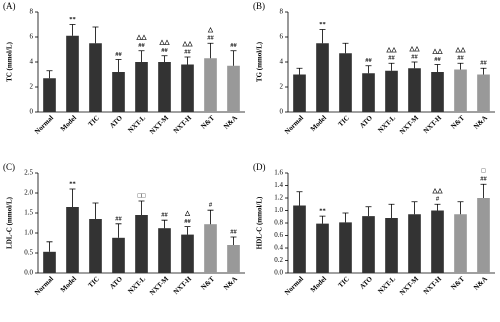 The height and width of the screenshot is (322, 500). Describe the element at coordinates (116, 122) in the screenshot. I see `x-tick-label: ATO` at that location.